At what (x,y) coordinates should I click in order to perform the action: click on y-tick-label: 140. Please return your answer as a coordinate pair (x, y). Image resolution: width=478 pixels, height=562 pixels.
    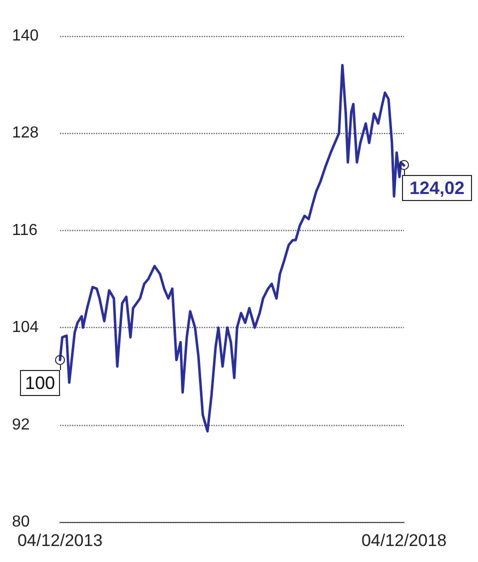
    Looking at the image, I should click on (25, 36).